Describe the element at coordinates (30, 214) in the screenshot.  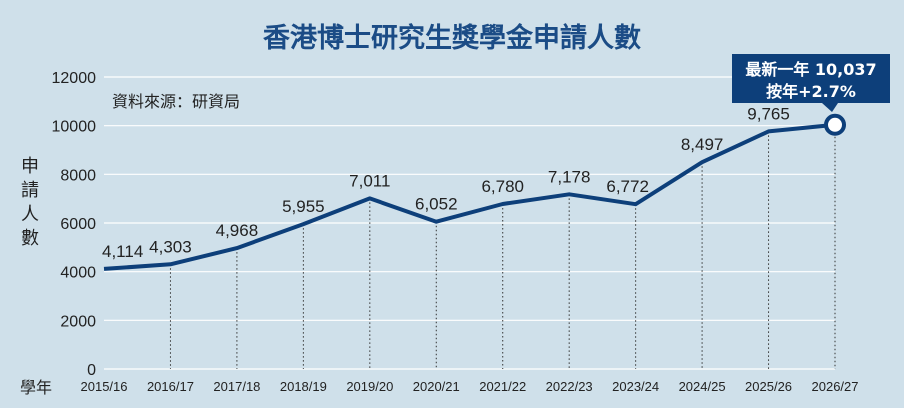
I see `y-axis-label-char: 人` at that location.